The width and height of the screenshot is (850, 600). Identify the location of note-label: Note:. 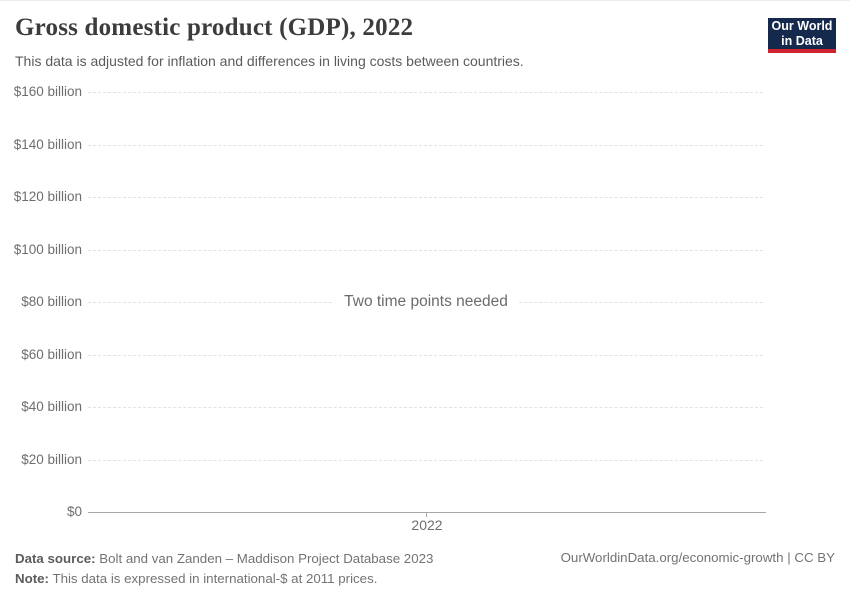
(32, 578).